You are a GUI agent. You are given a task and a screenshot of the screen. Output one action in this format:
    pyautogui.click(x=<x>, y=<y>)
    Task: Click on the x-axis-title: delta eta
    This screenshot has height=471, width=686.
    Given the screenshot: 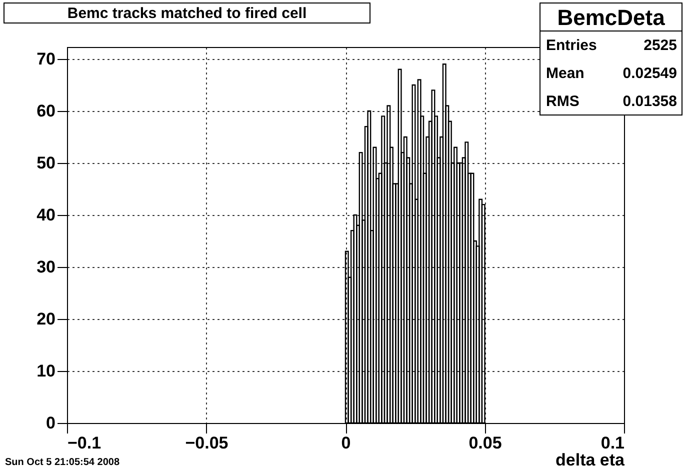 What is the action you would take?
    pyautogui.click(x=591, y=460)
    